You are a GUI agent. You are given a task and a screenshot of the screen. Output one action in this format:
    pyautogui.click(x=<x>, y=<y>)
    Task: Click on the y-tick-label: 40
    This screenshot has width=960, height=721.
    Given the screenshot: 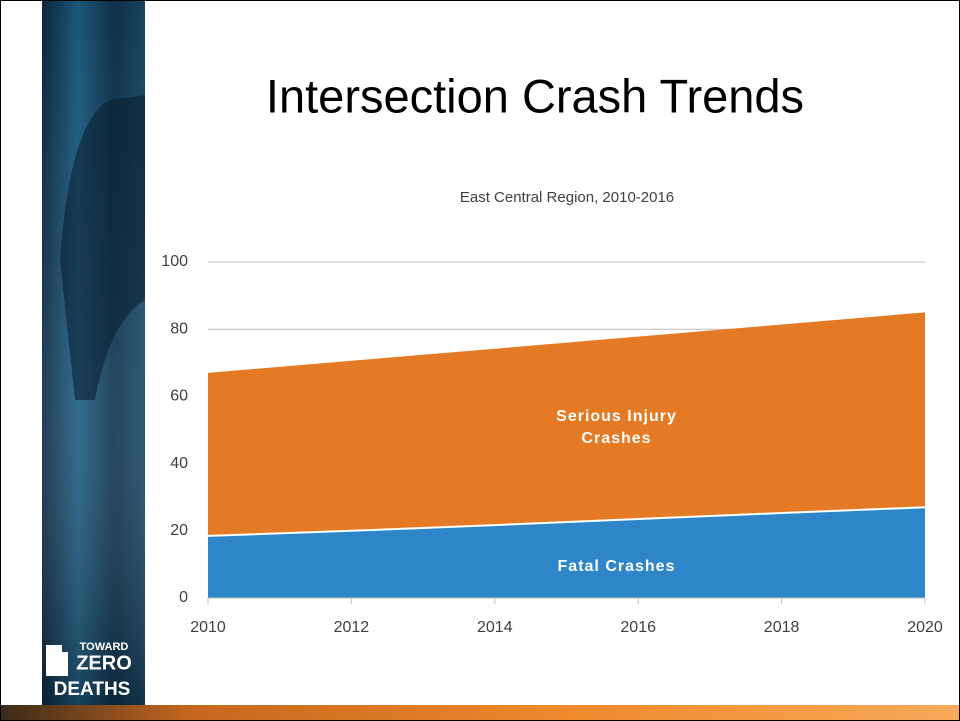 What is the action you would take?
    pyautogui.click(x=179, y=463)
    